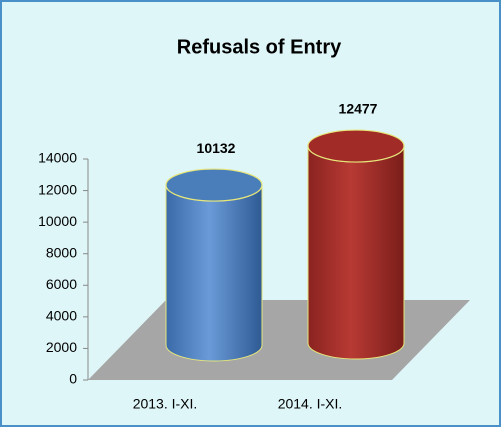 This screenshot has height=427, width=501. Describe the element at coordinates (358, 109) in the screenshot. I see `value-label: 12477` at that location.